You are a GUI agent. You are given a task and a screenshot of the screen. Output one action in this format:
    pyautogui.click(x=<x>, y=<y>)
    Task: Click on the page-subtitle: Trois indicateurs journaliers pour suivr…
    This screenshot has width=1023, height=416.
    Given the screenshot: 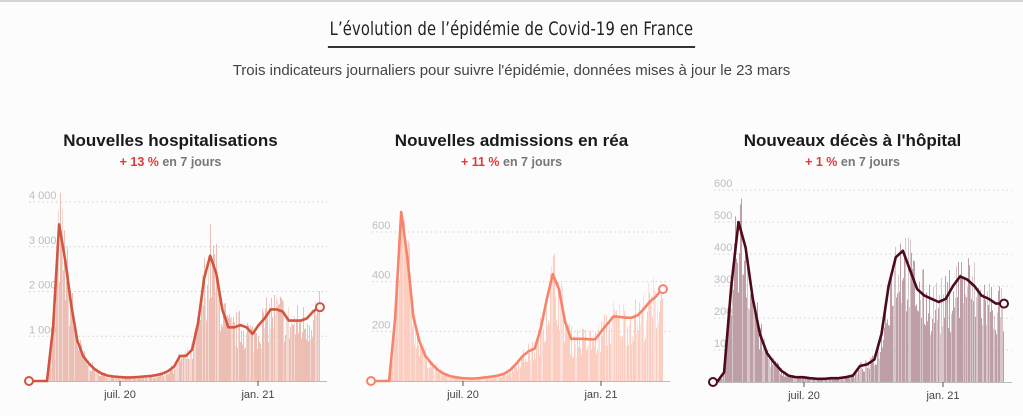 What is the action you would take?
    pyautogui.click(x=511, y=70)
    